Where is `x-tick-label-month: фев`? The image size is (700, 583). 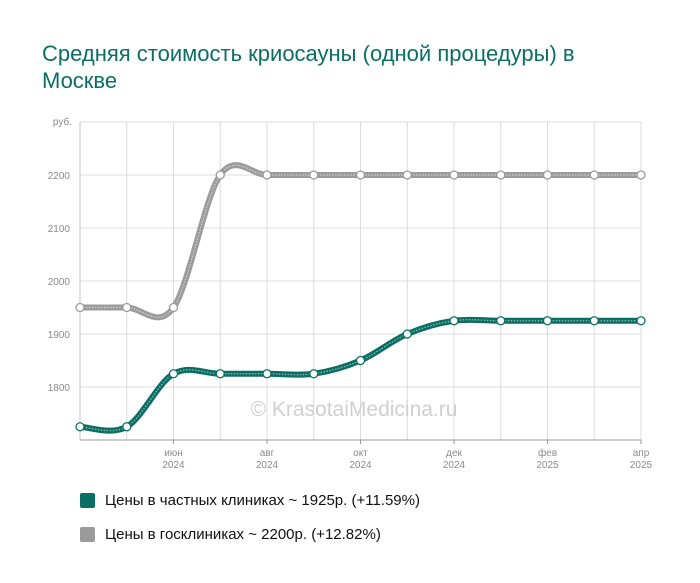 x-tick-label-month: фев is located at coordinates (547, 453).